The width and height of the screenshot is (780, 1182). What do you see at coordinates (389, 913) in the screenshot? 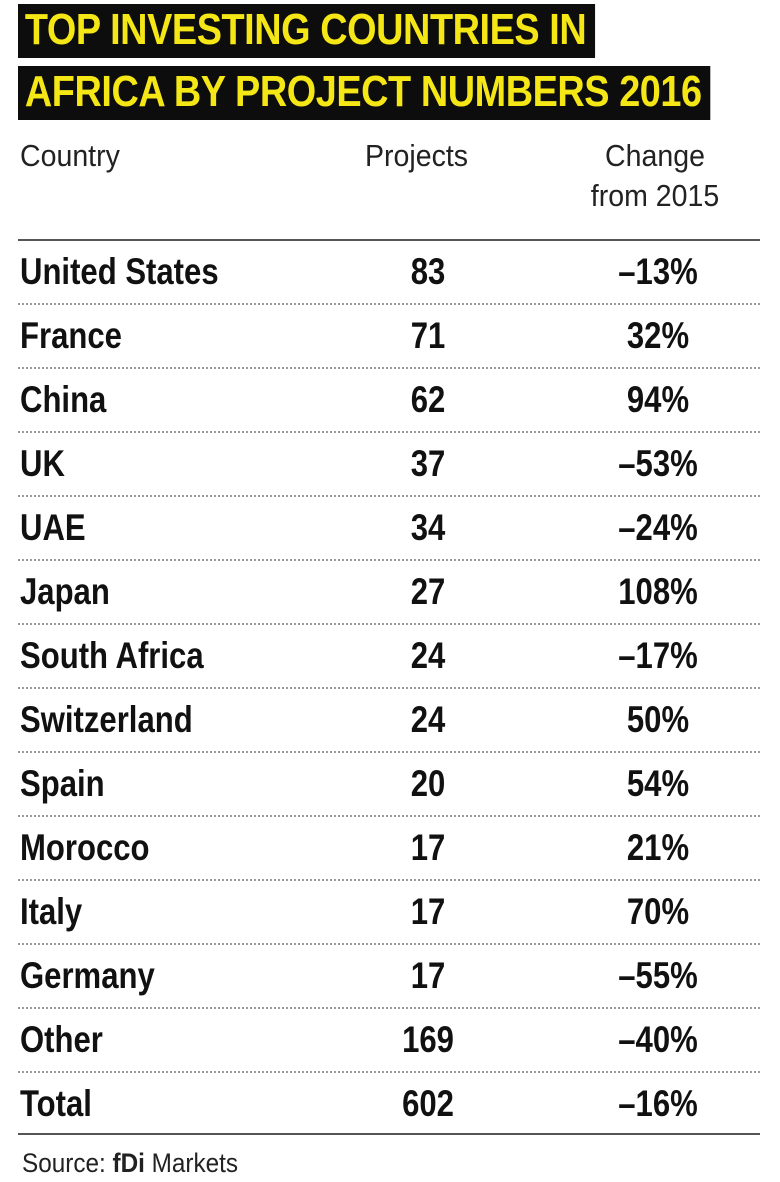
I see `table-row: Italy 17 70%` at bounding box center [389, 913].